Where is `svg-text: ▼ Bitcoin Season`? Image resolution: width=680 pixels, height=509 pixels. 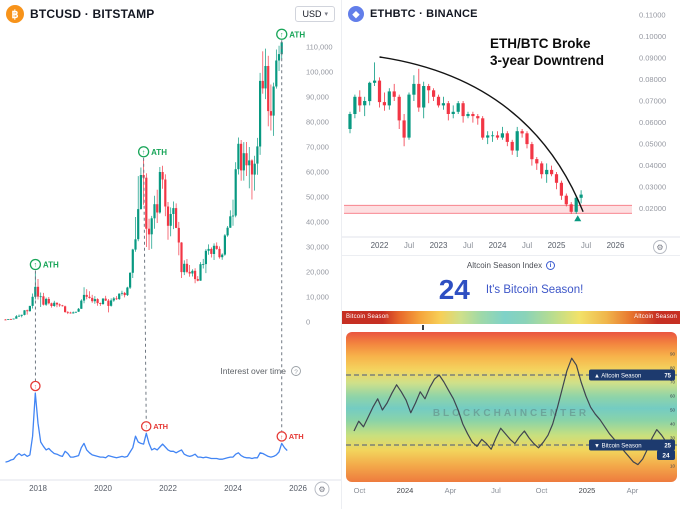 svg-text: ▼ Bitcoin Season is located at coordinates (618, 447).